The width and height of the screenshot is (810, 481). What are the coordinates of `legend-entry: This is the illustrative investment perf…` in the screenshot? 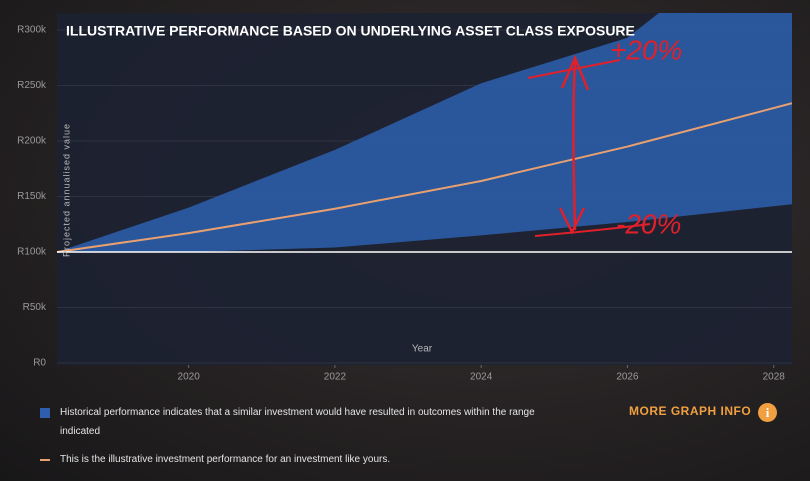 It's located at (225, 459).